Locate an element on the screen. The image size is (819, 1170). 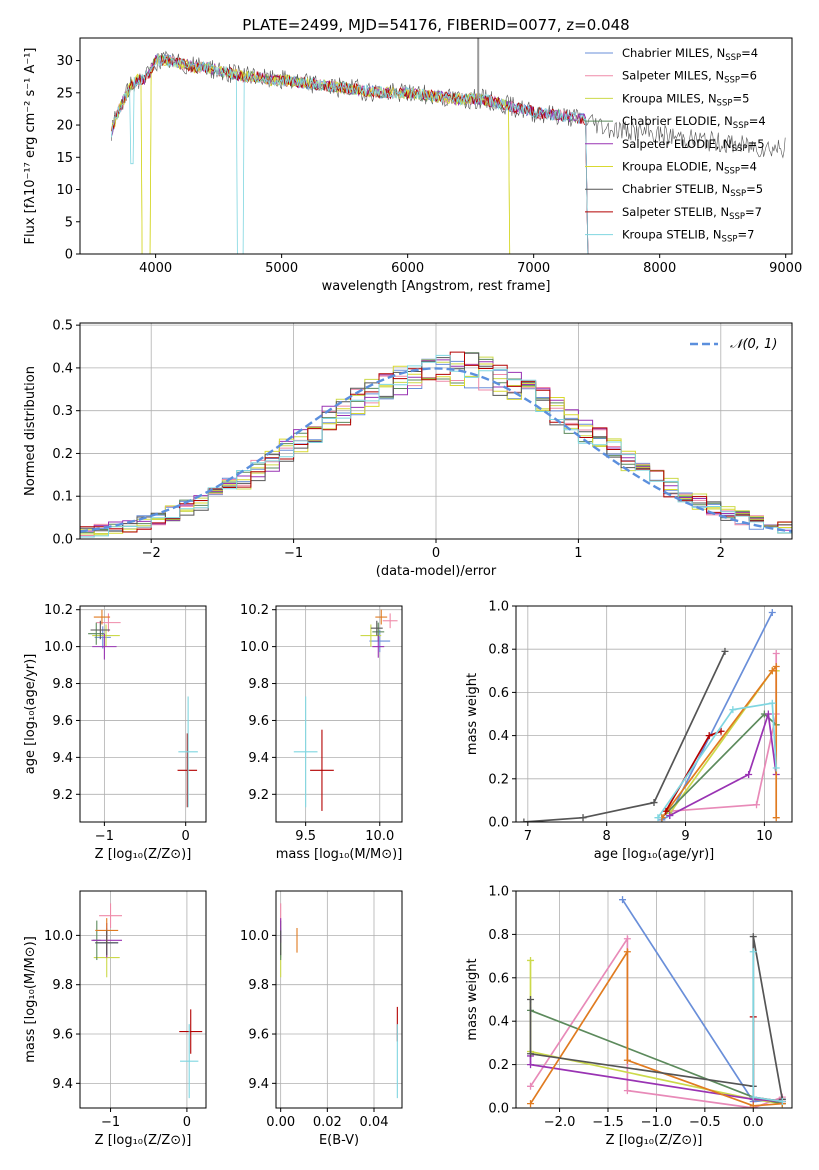
y-tick-label: 20 is located at coordinates (64, 126).